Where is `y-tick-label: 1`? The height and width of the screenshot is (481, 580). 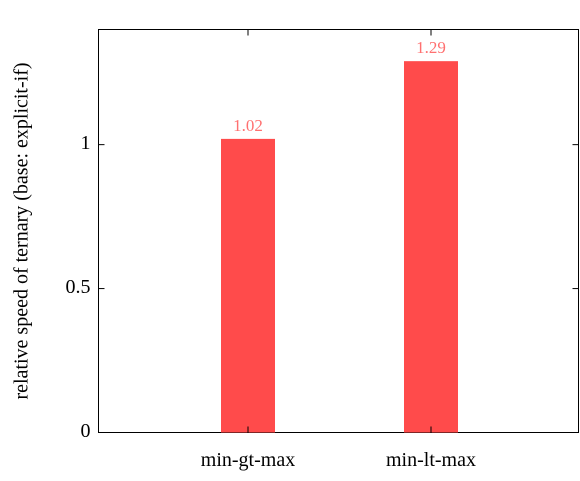
y-tick-label: 1 is located at coordinates (86, 143).